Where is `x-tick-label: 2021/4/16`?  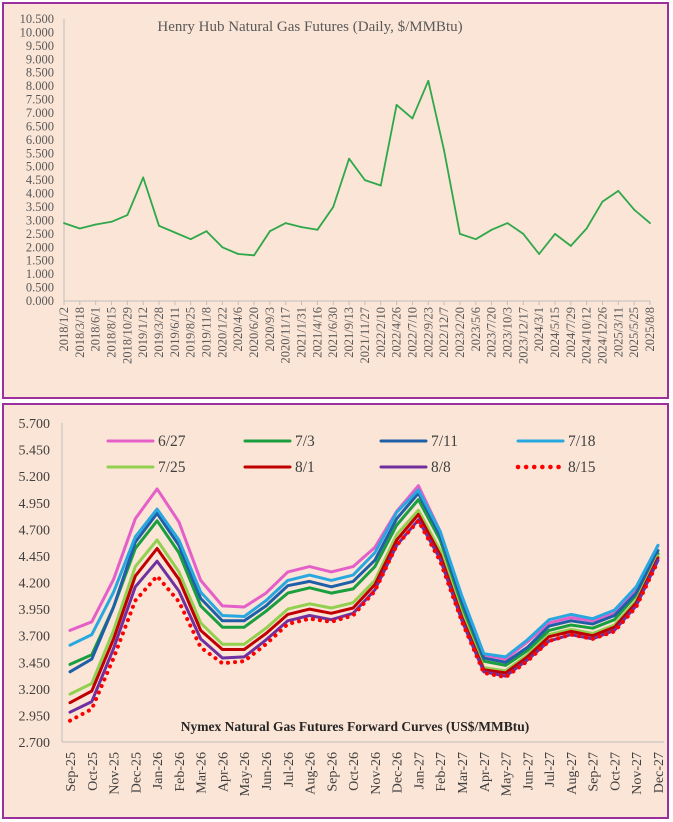 x-tick-label: 2021/4/16 is located at coordinates (317, 332).